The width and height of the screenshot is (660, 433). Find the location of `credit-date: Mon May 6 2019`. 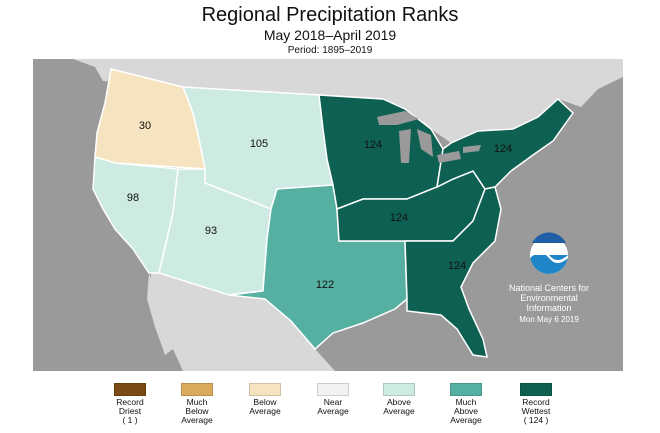

credit-date: Mon May 6 2019 is located at coordinates (549, 319).